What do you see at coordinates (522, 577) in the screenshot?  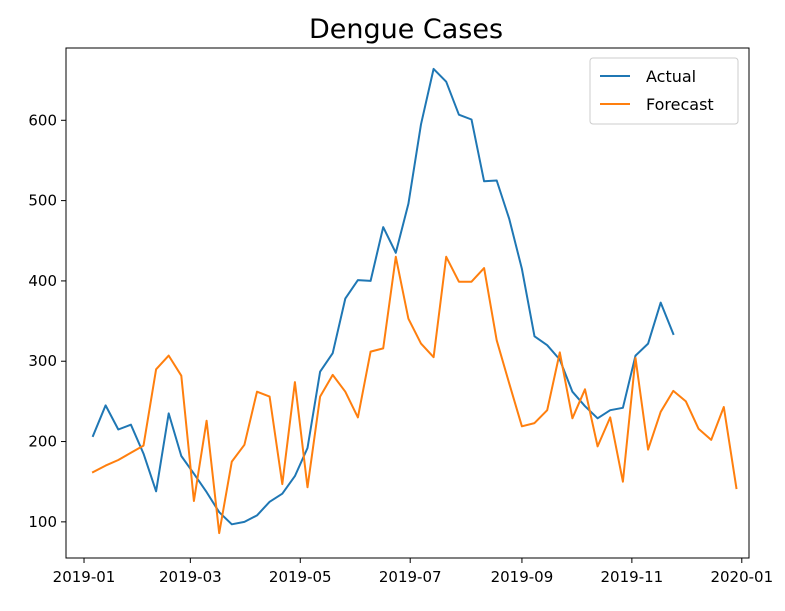 I see `x-tick-label: 2019-09` at bounding box center [522, 577].